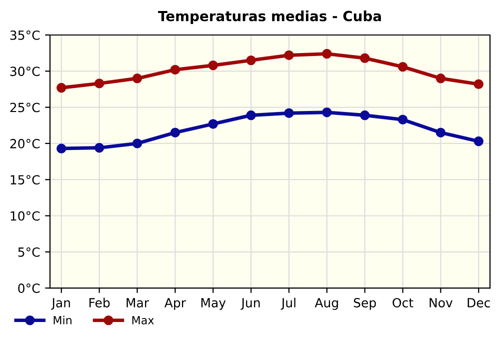  Describe the element at coordinates (365, 304) in the screenshot. I see `x-tick-label: Sep` at that location.